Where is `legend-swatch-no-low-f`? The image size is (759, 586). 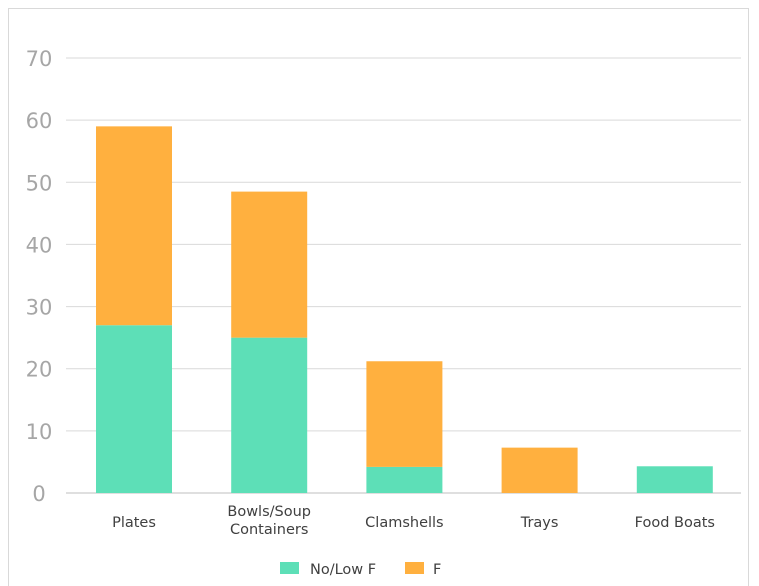 legend-swatch-no-low-f is located at coordinates (289, 568).